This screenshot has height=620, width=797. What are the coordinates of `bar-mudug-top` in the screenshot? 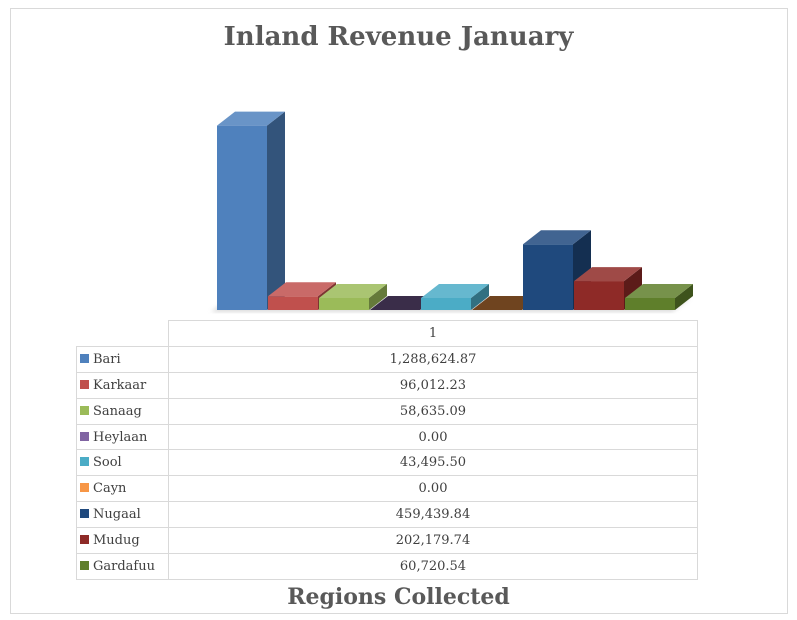 It's located at (608, 274).